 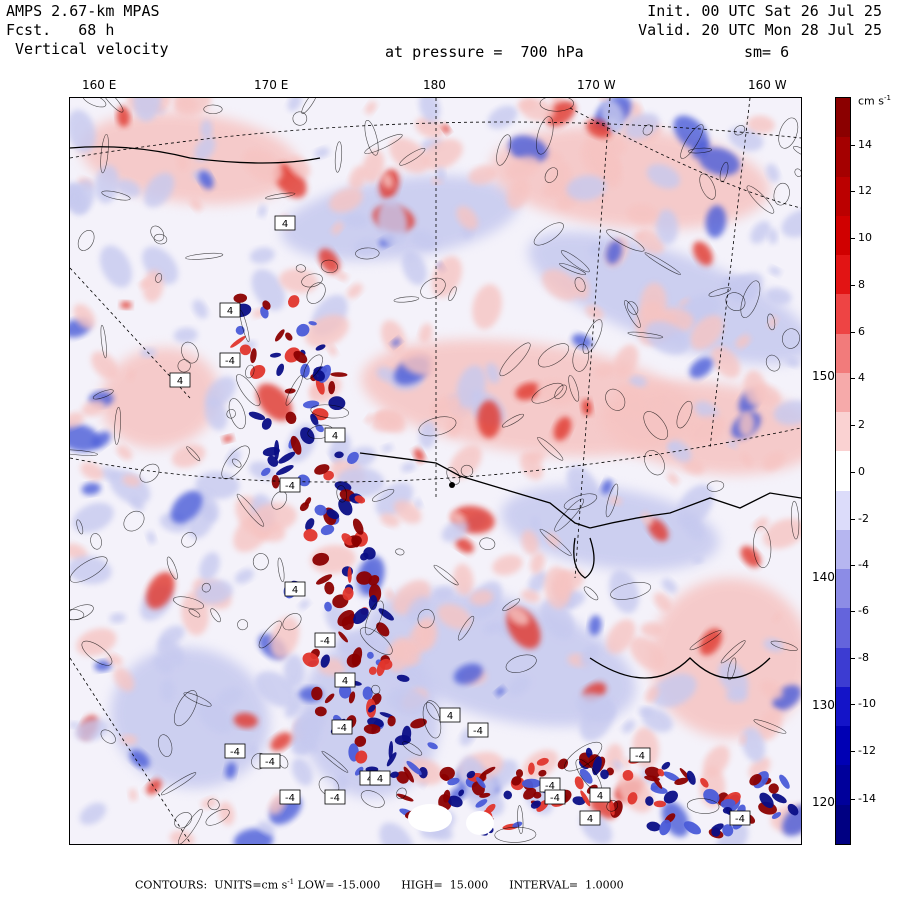 I want to click on model-name: AMPS 2.67-km MPAS, so click(x=83, y=11).